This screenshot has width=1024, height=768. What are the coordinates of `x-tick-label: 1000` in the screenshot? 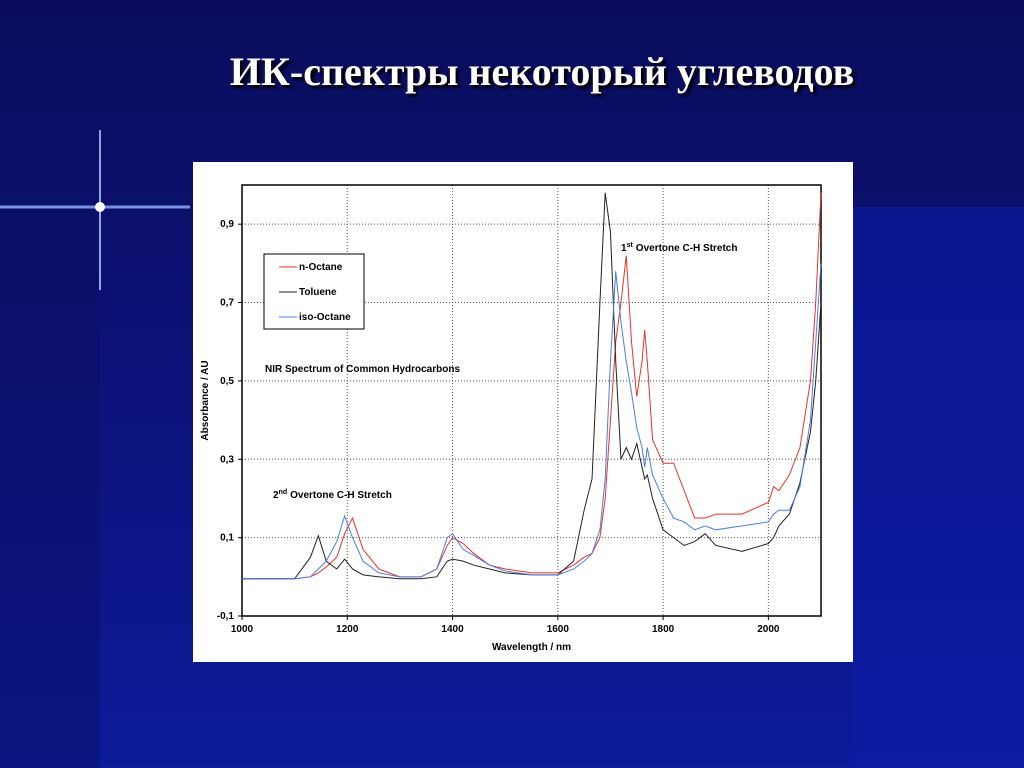 It's located at (242, 629).